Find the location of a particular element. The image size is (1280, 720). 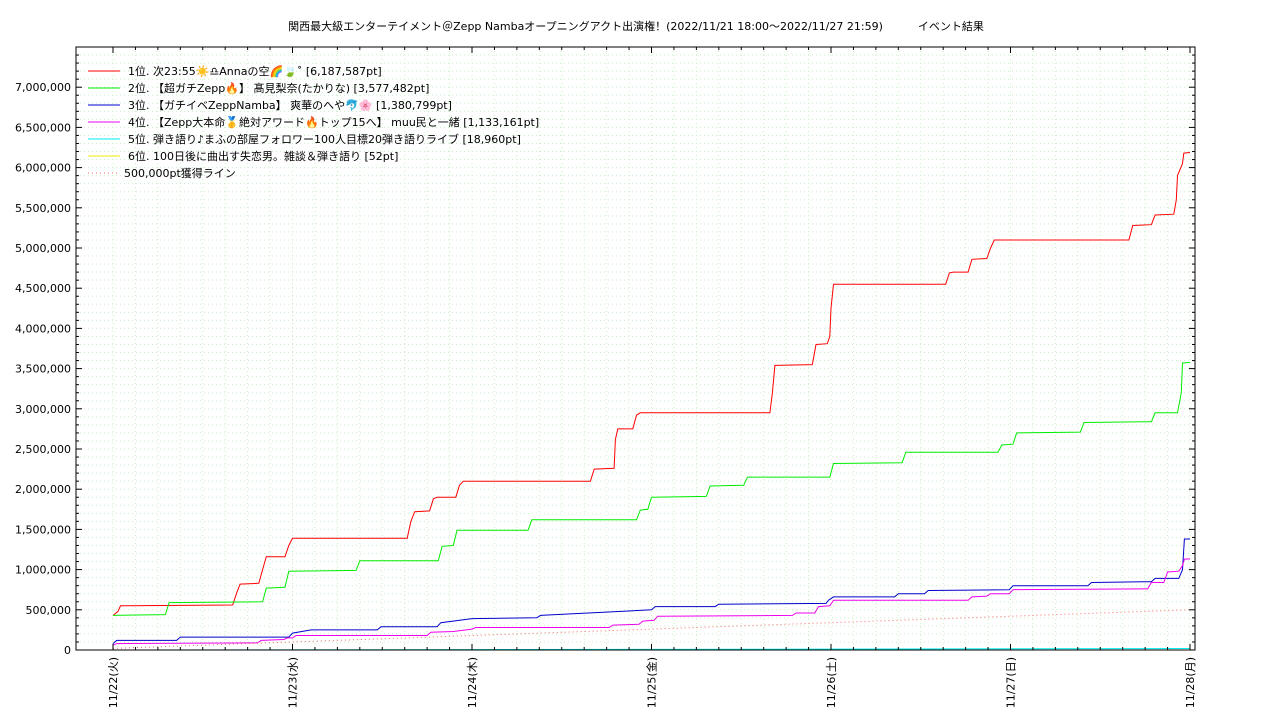

y-tick-label: 6,000,000 is located at coordinates (43, 168).